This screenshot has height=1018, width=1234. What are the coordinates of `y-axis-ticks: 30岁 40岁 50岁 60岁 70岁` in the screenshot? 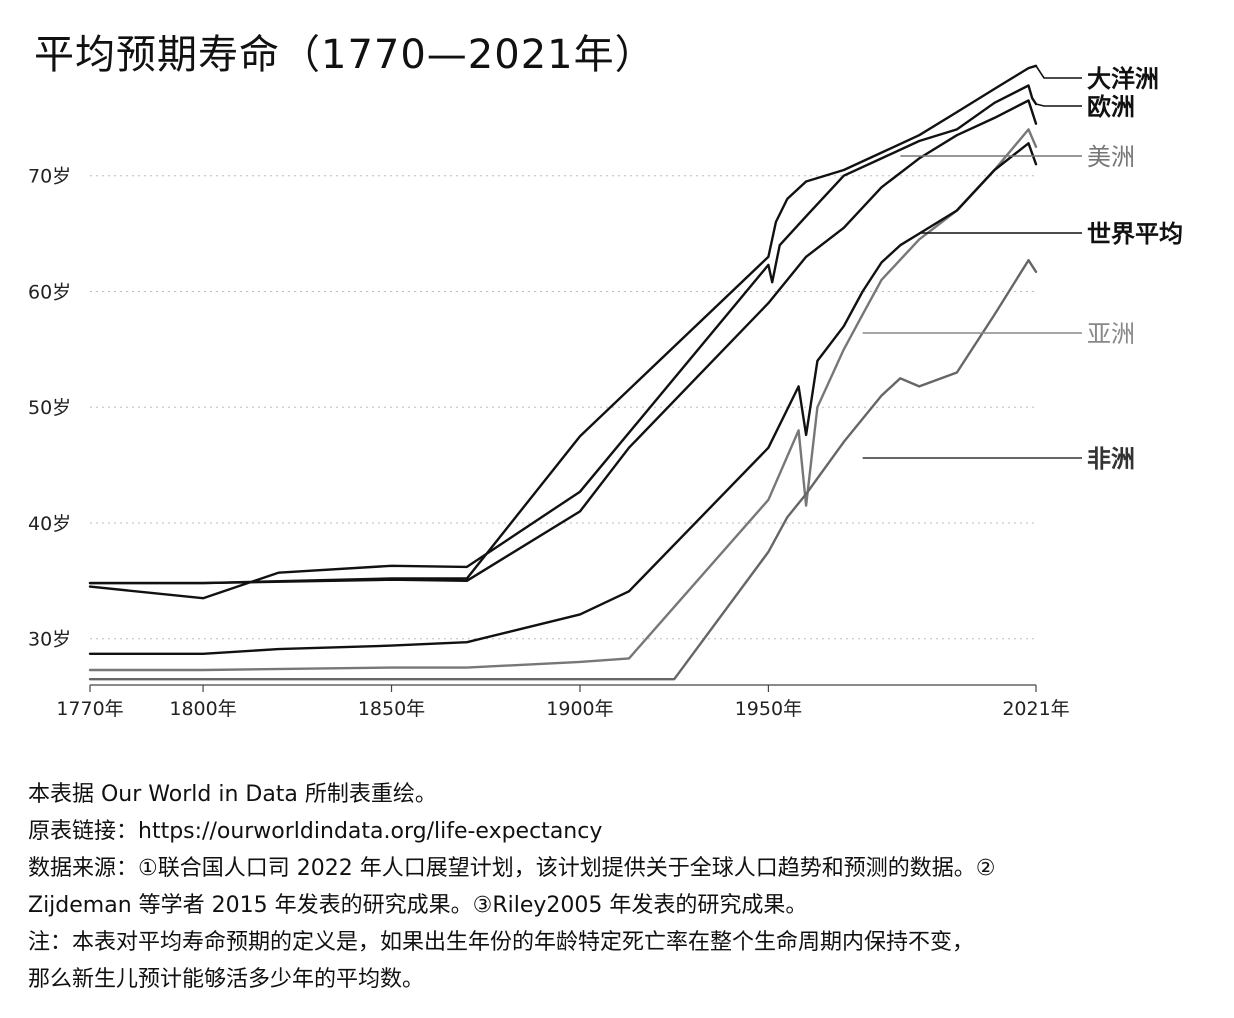 It's located at (49, 408).